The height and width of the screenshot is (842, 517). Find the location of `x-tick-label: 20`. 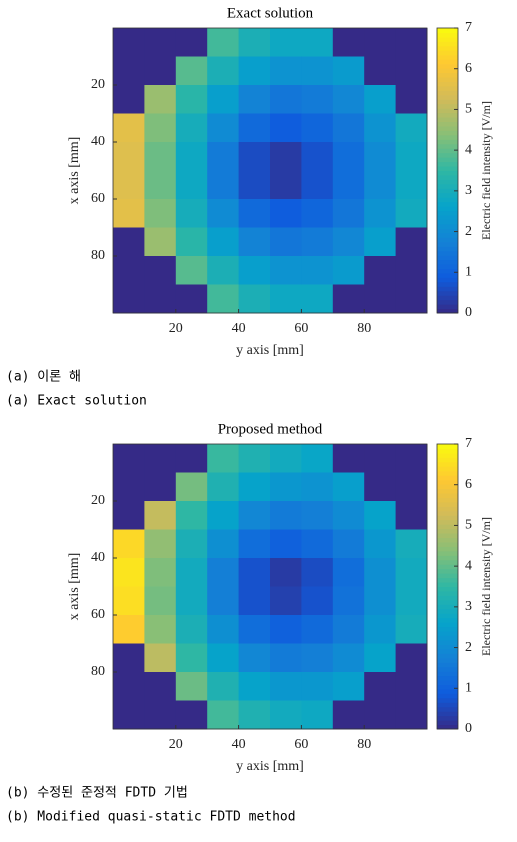

x-tick-label: 20 is located at coordinates (176, 744).